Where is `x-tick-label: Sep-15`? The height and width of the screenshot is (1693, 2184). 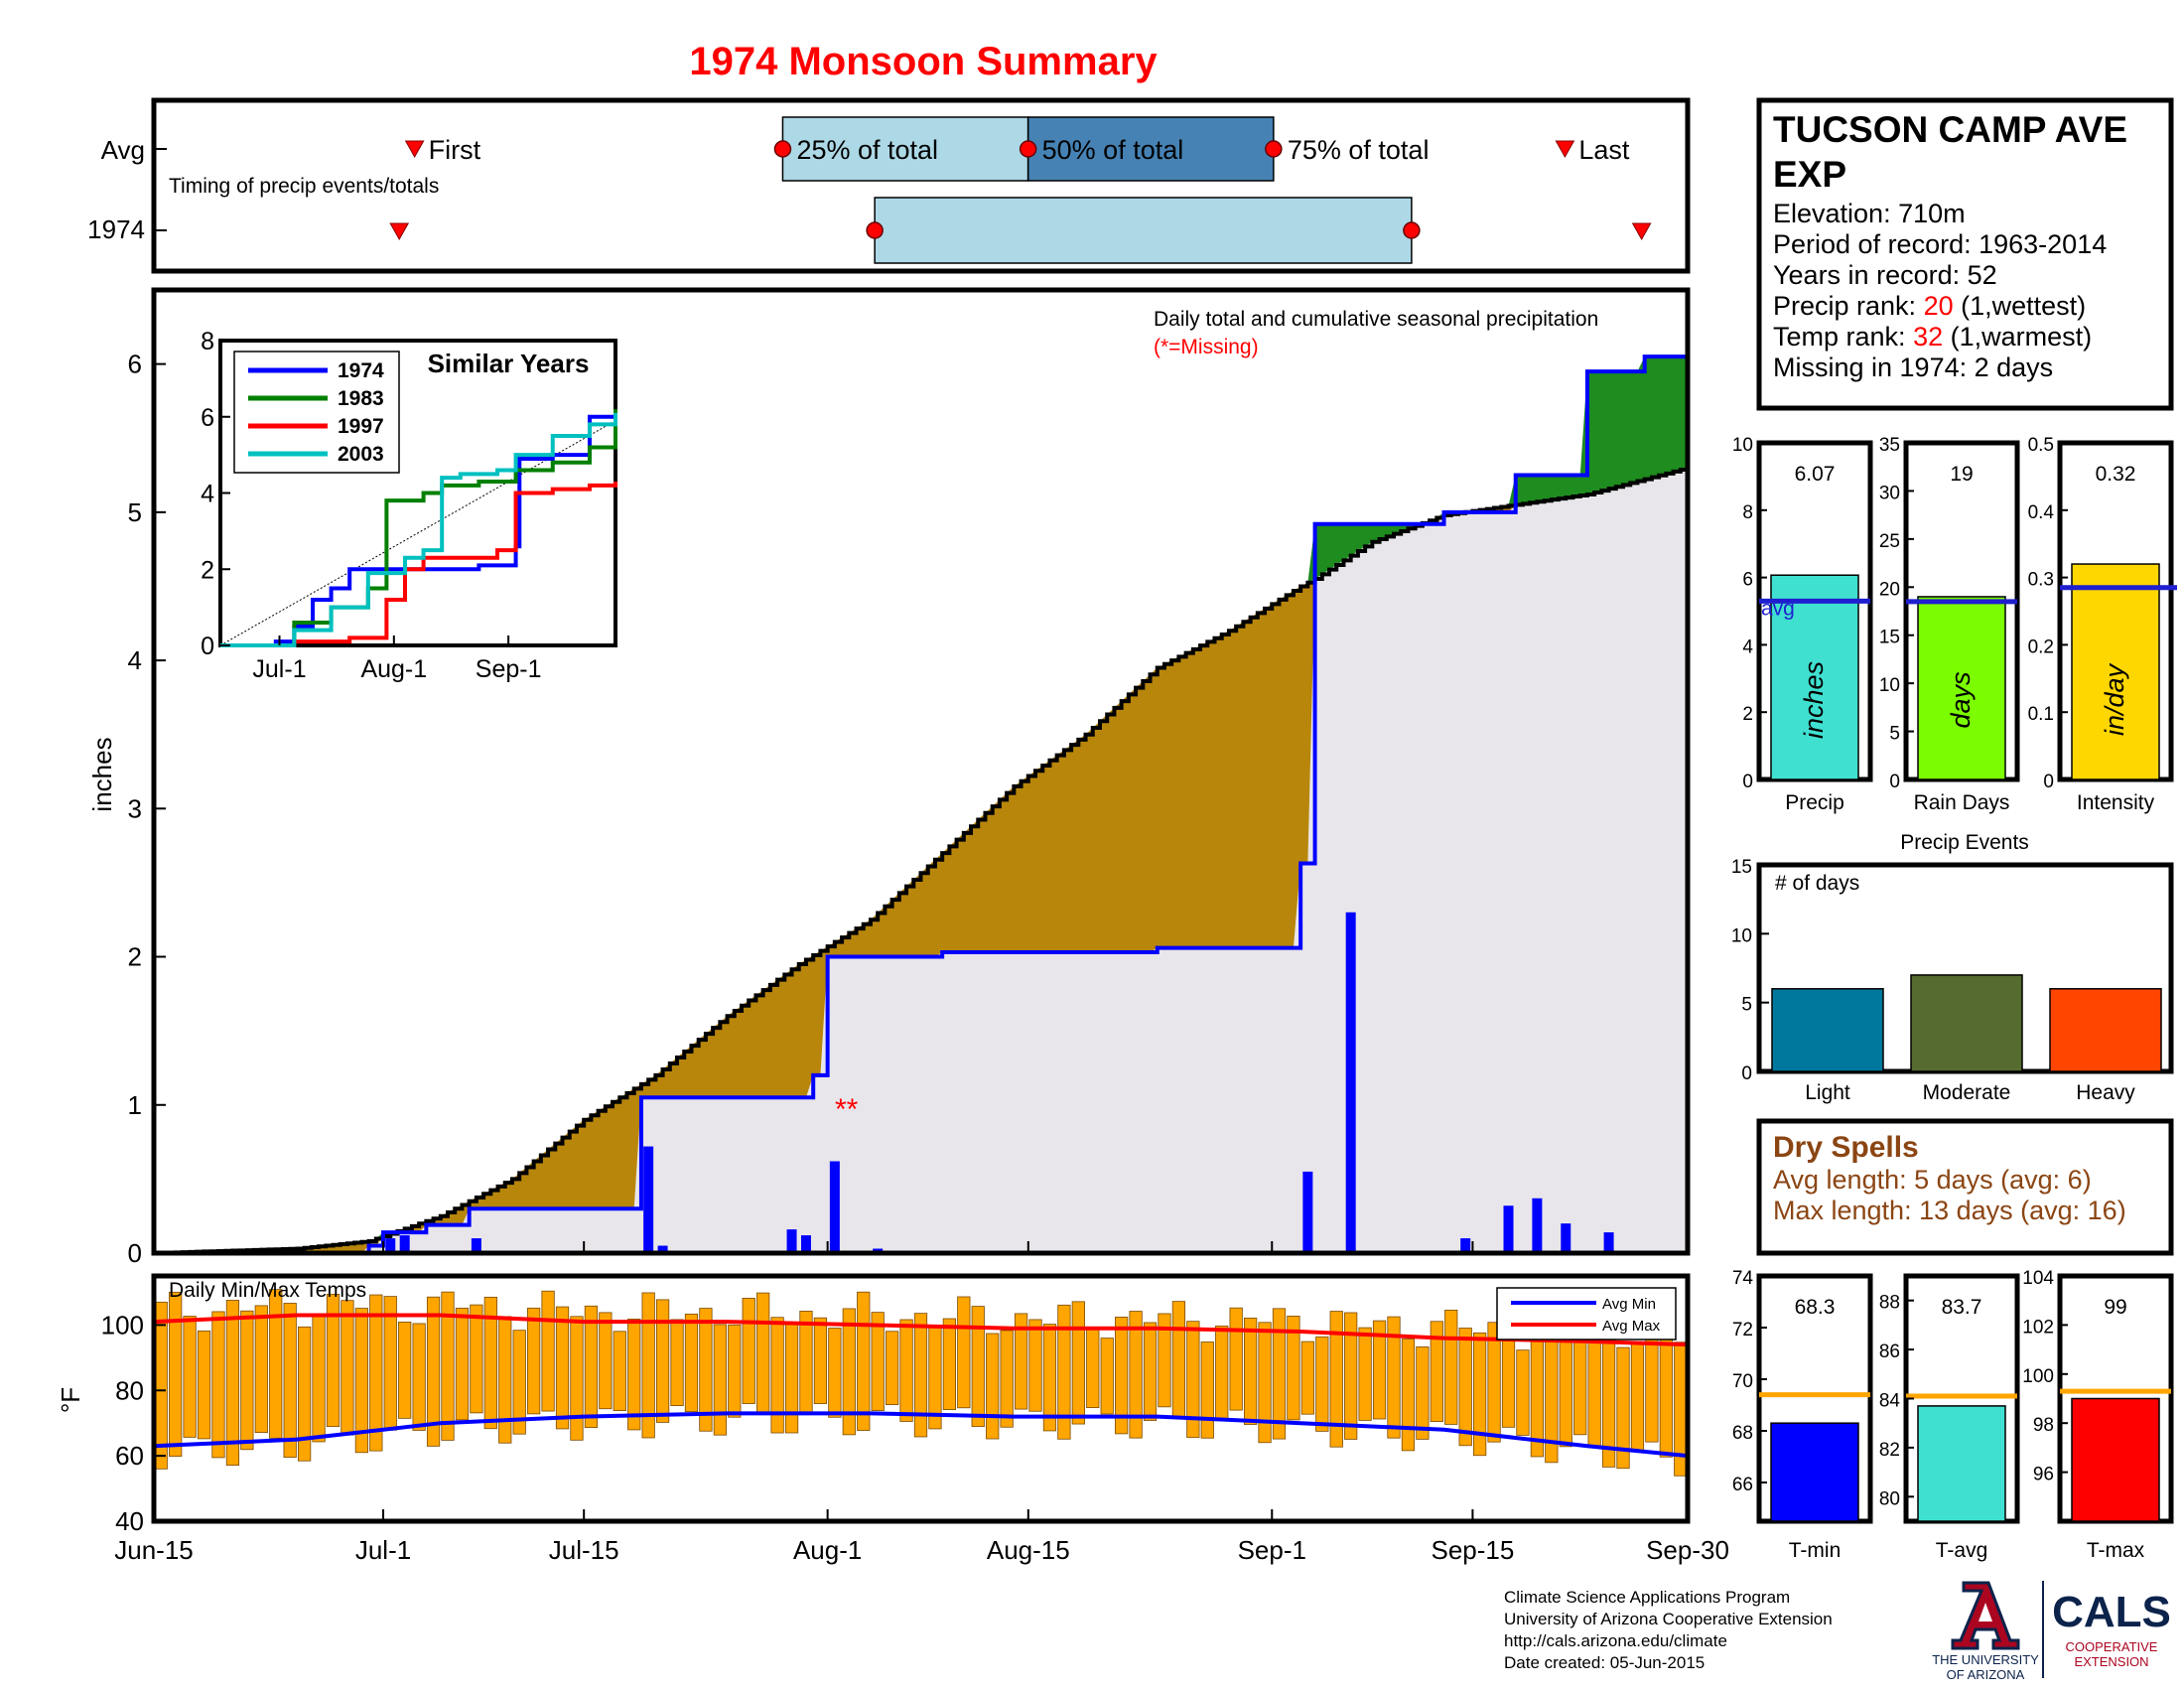 x-tick-label: Sep-15 is located at coordinates (1472, 1550).